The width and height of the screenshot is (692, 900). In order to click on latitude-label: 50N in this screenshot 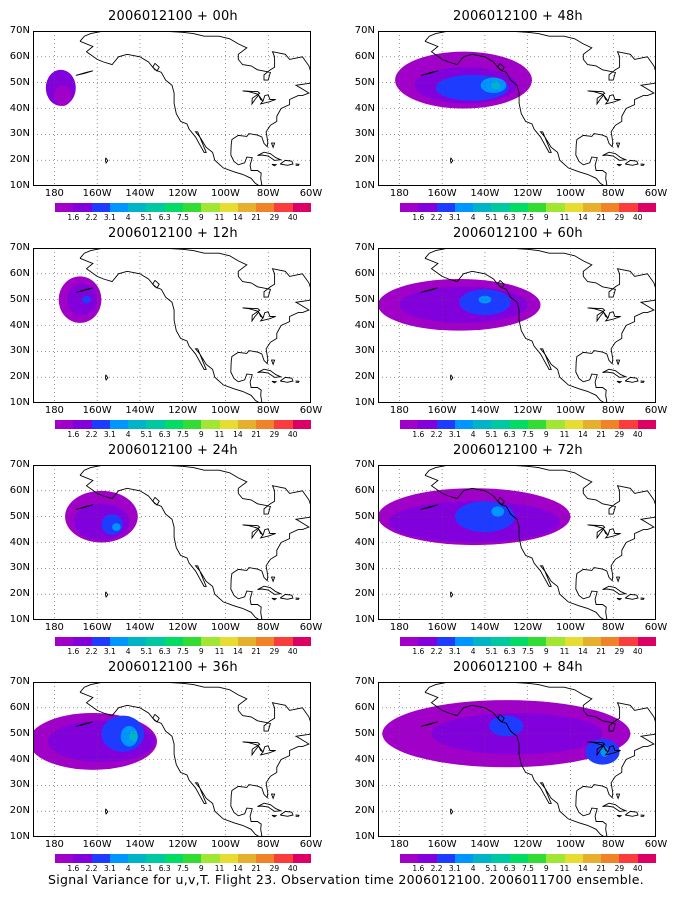, I will do `click(19, 82)`.